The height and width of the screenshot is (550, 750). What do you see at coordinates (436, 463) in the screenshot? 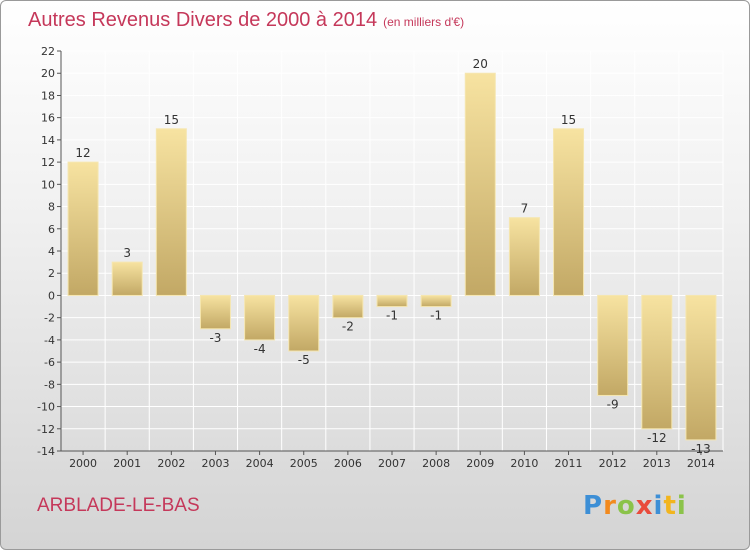
I see `x-tick-label: 2008` at bounding box center [436, 463].